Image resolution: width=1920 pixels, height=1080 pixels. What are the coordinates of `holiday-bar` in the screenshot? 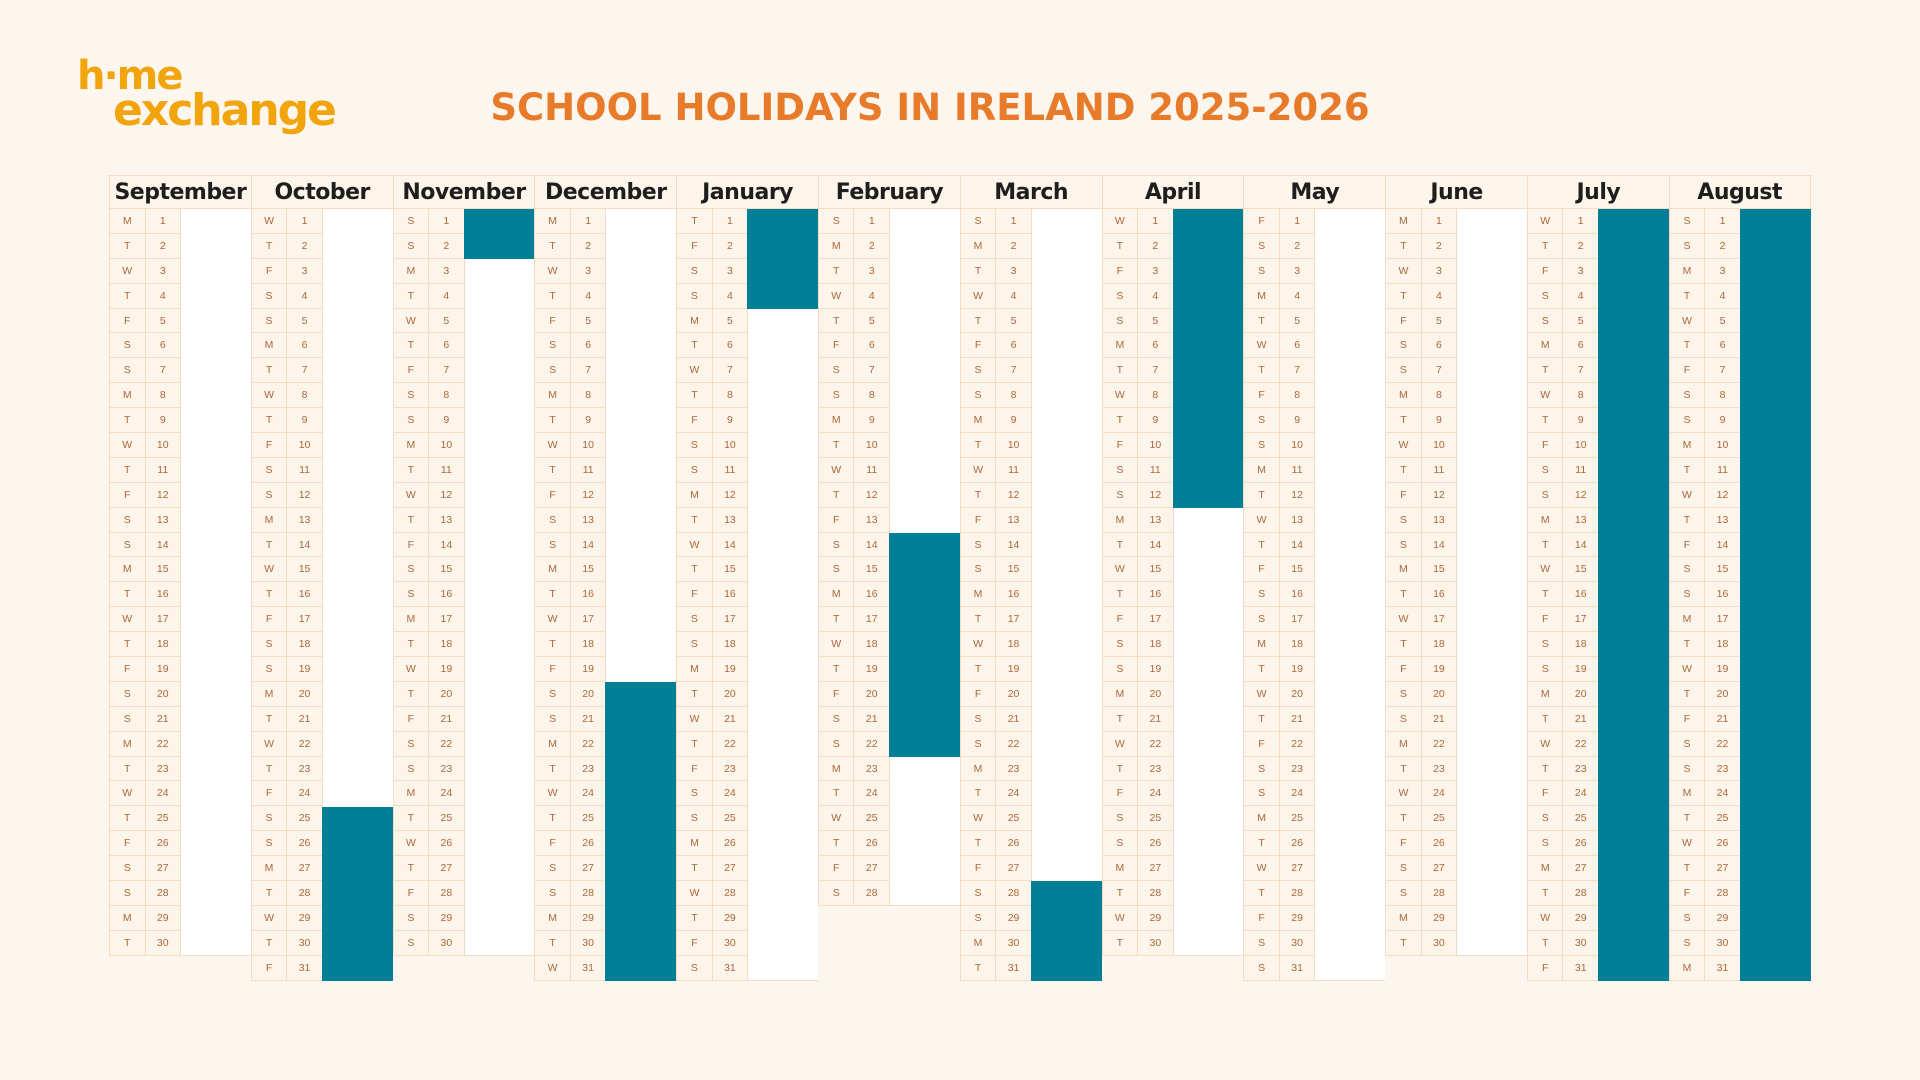 It's located at (357, 893).